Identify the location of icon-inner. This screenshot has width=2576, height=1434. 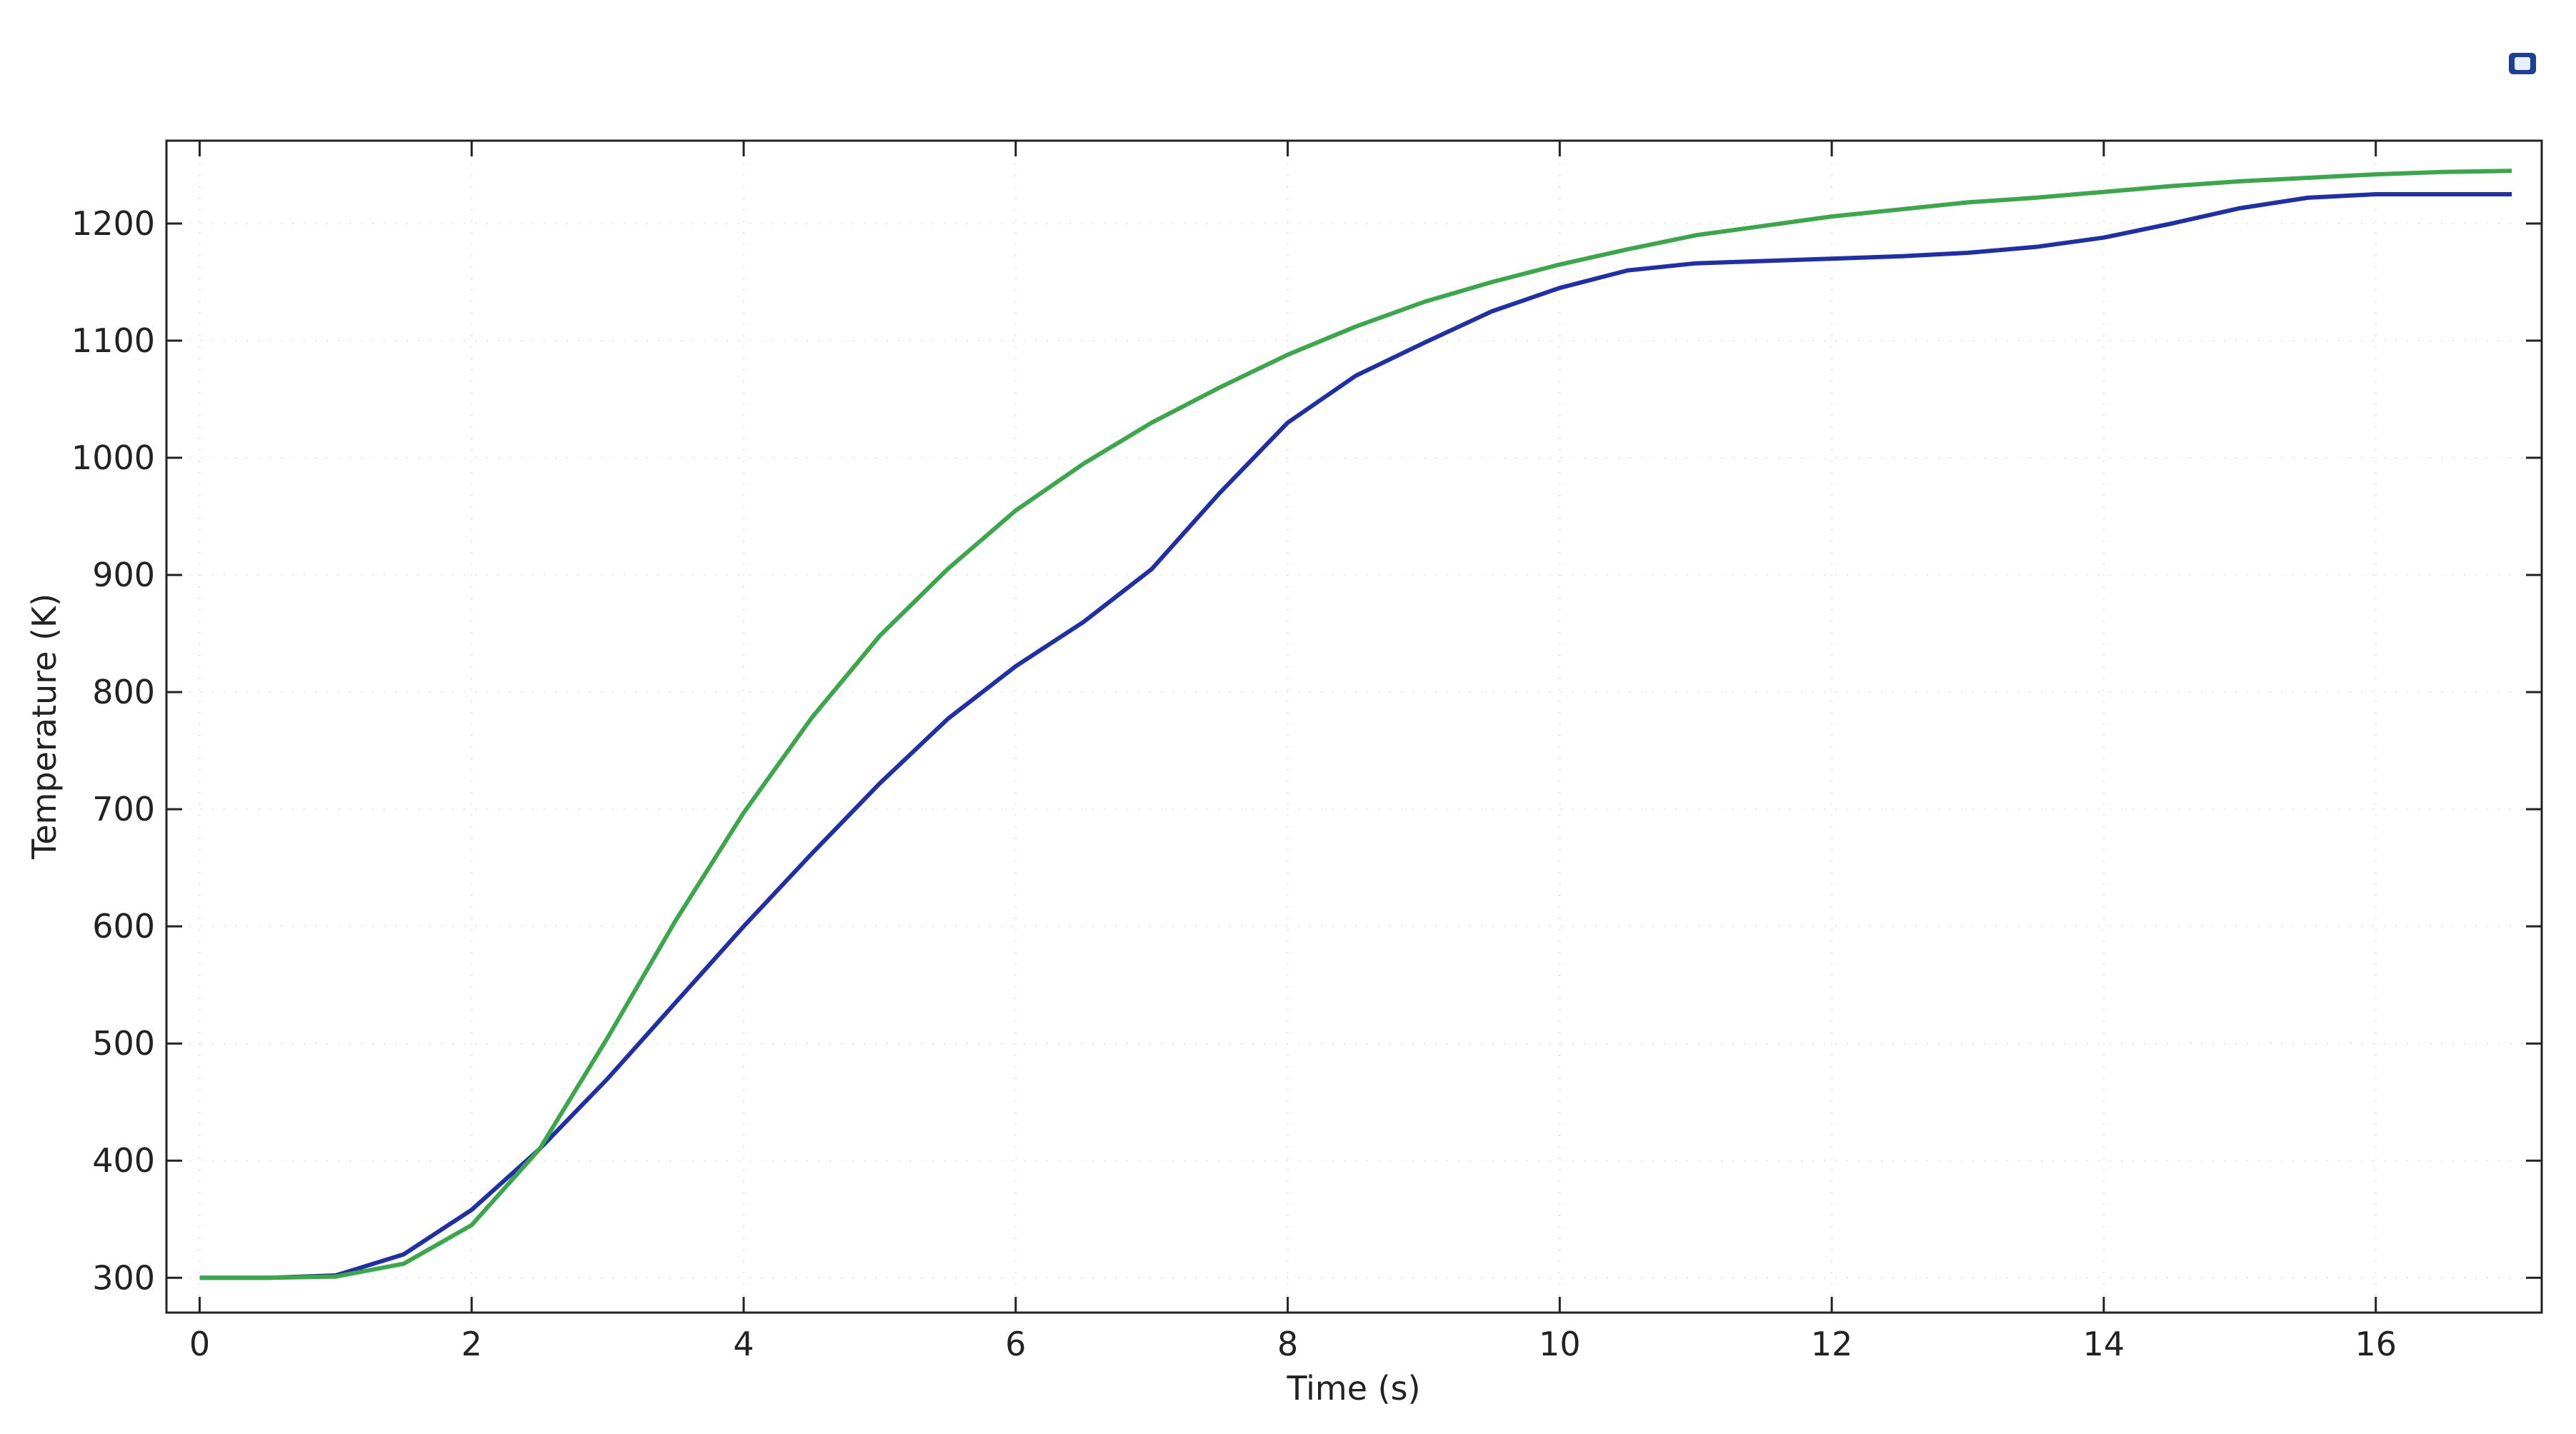
(2522, 64).